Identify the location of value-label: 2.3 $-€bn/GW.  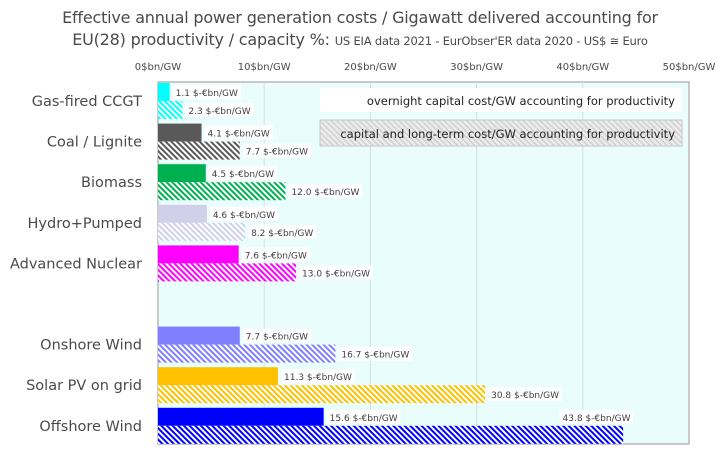
(219, 112).